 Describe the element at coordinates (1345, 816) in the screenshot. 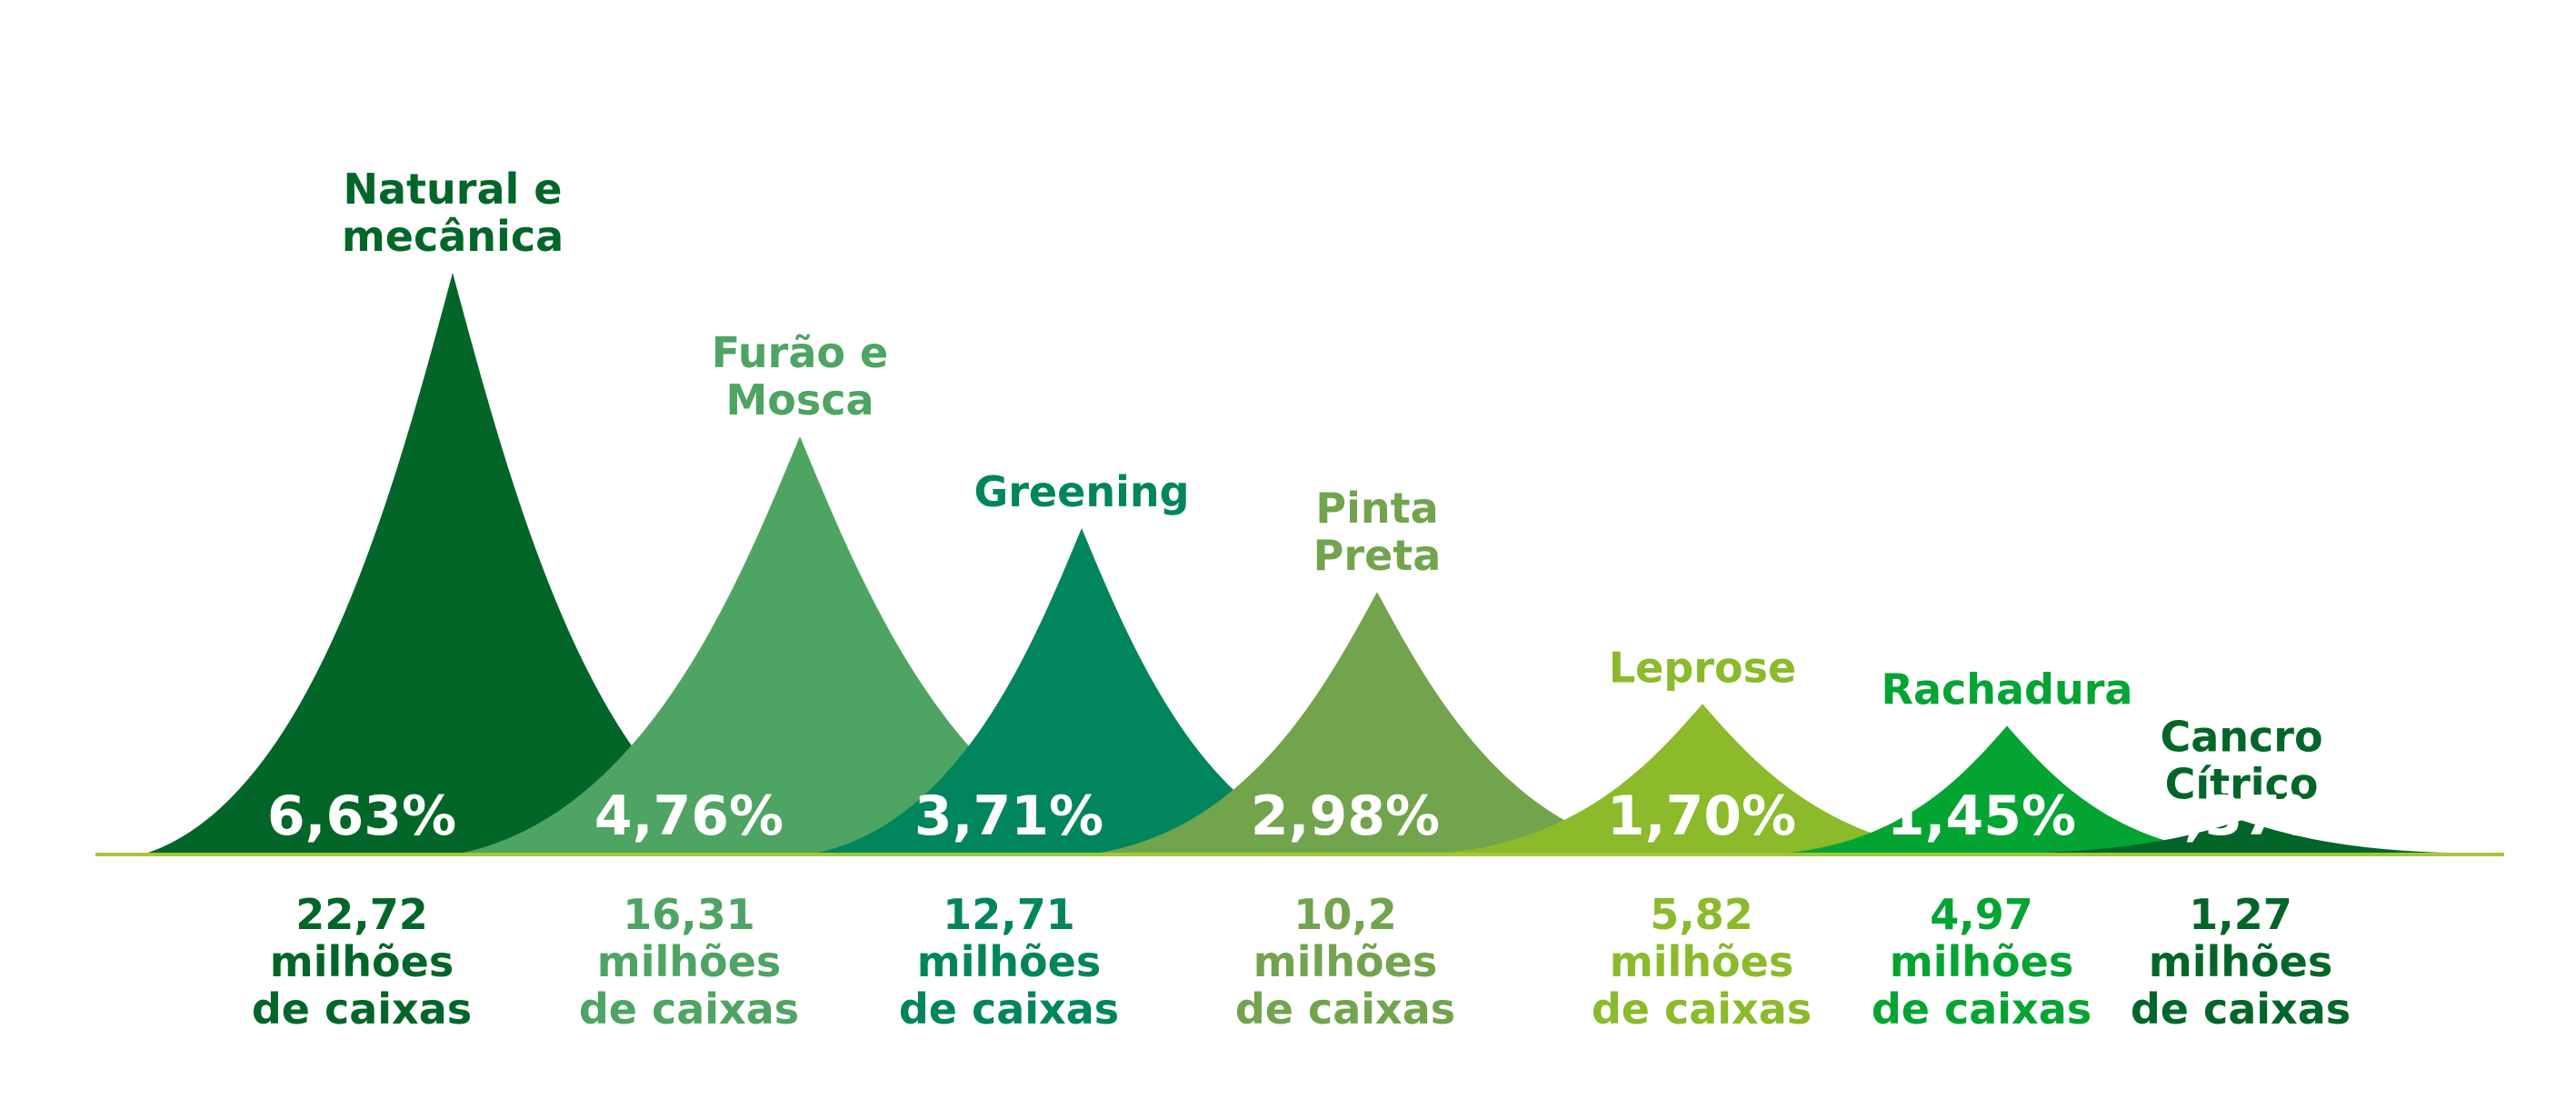

I see `value-label-3: 2,98%` at that location.